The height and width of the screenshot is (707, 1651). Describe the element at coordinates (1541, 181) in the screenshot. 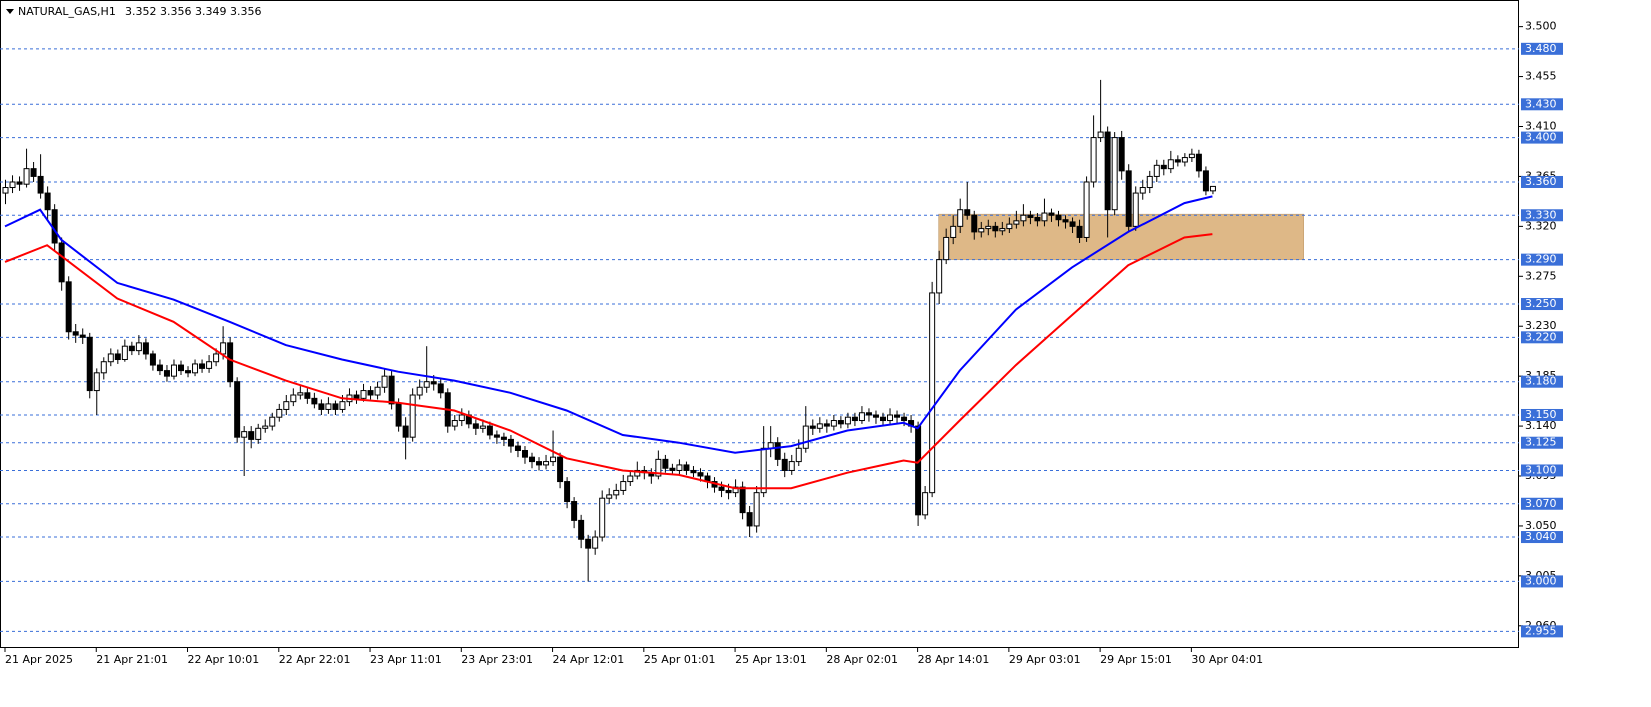

I see `level-label: 3.360` at that location.